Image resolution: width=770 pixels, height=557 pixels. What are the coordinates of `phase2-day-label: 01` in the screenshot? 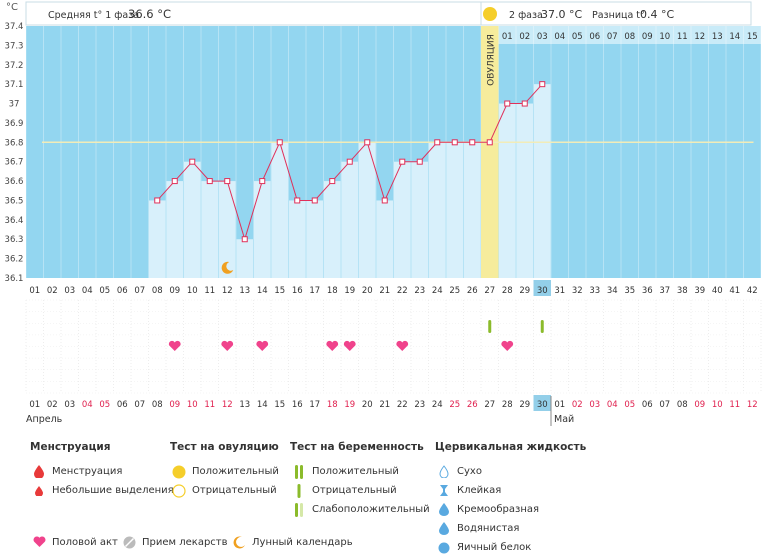 It's located at (507, 37).